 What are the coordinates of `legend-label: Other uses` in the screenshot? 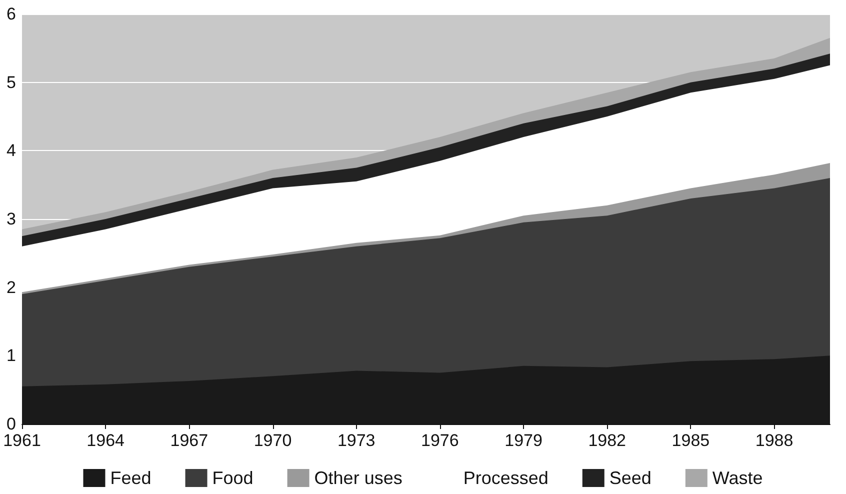 It's located at (358, 478).